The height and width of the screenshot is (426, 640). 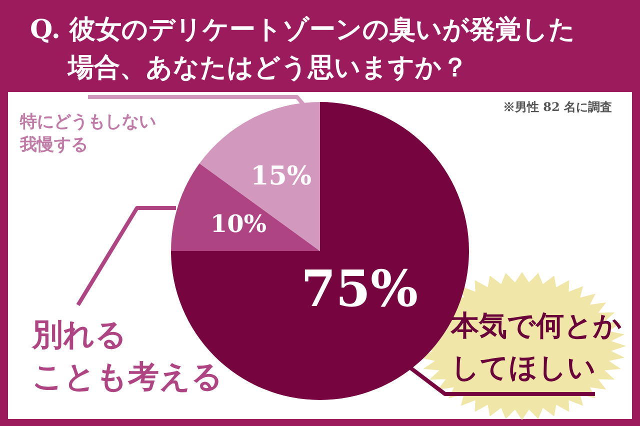 I want to click on text: ※男性 82 名に調査, so click(x=557, y=107).